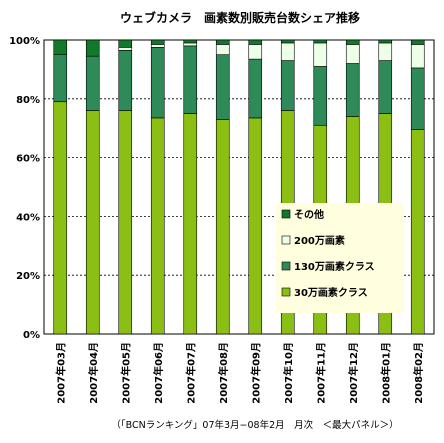 The height and width of the screenshot is (443, 444). What do you see at coordinates (418, 373) in the screenshot?
I see `x-tick-label: 2008年02月` at bounding box center [418, 373].